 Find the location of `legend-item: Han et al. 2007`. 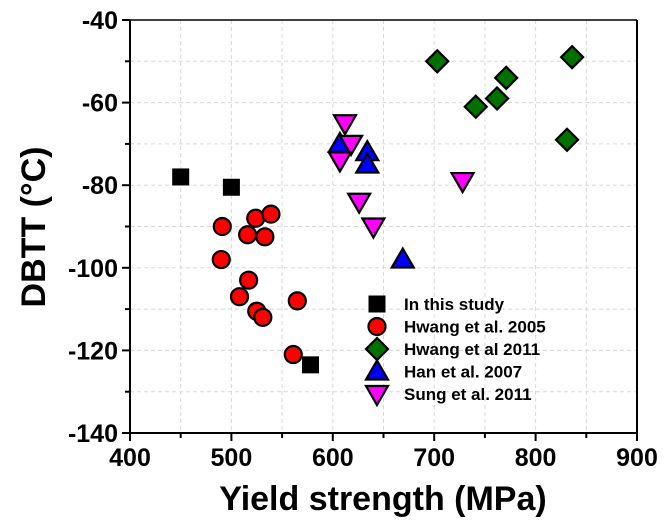

legend-item: Han et al. 2007 is located at coordinates (443, 370).